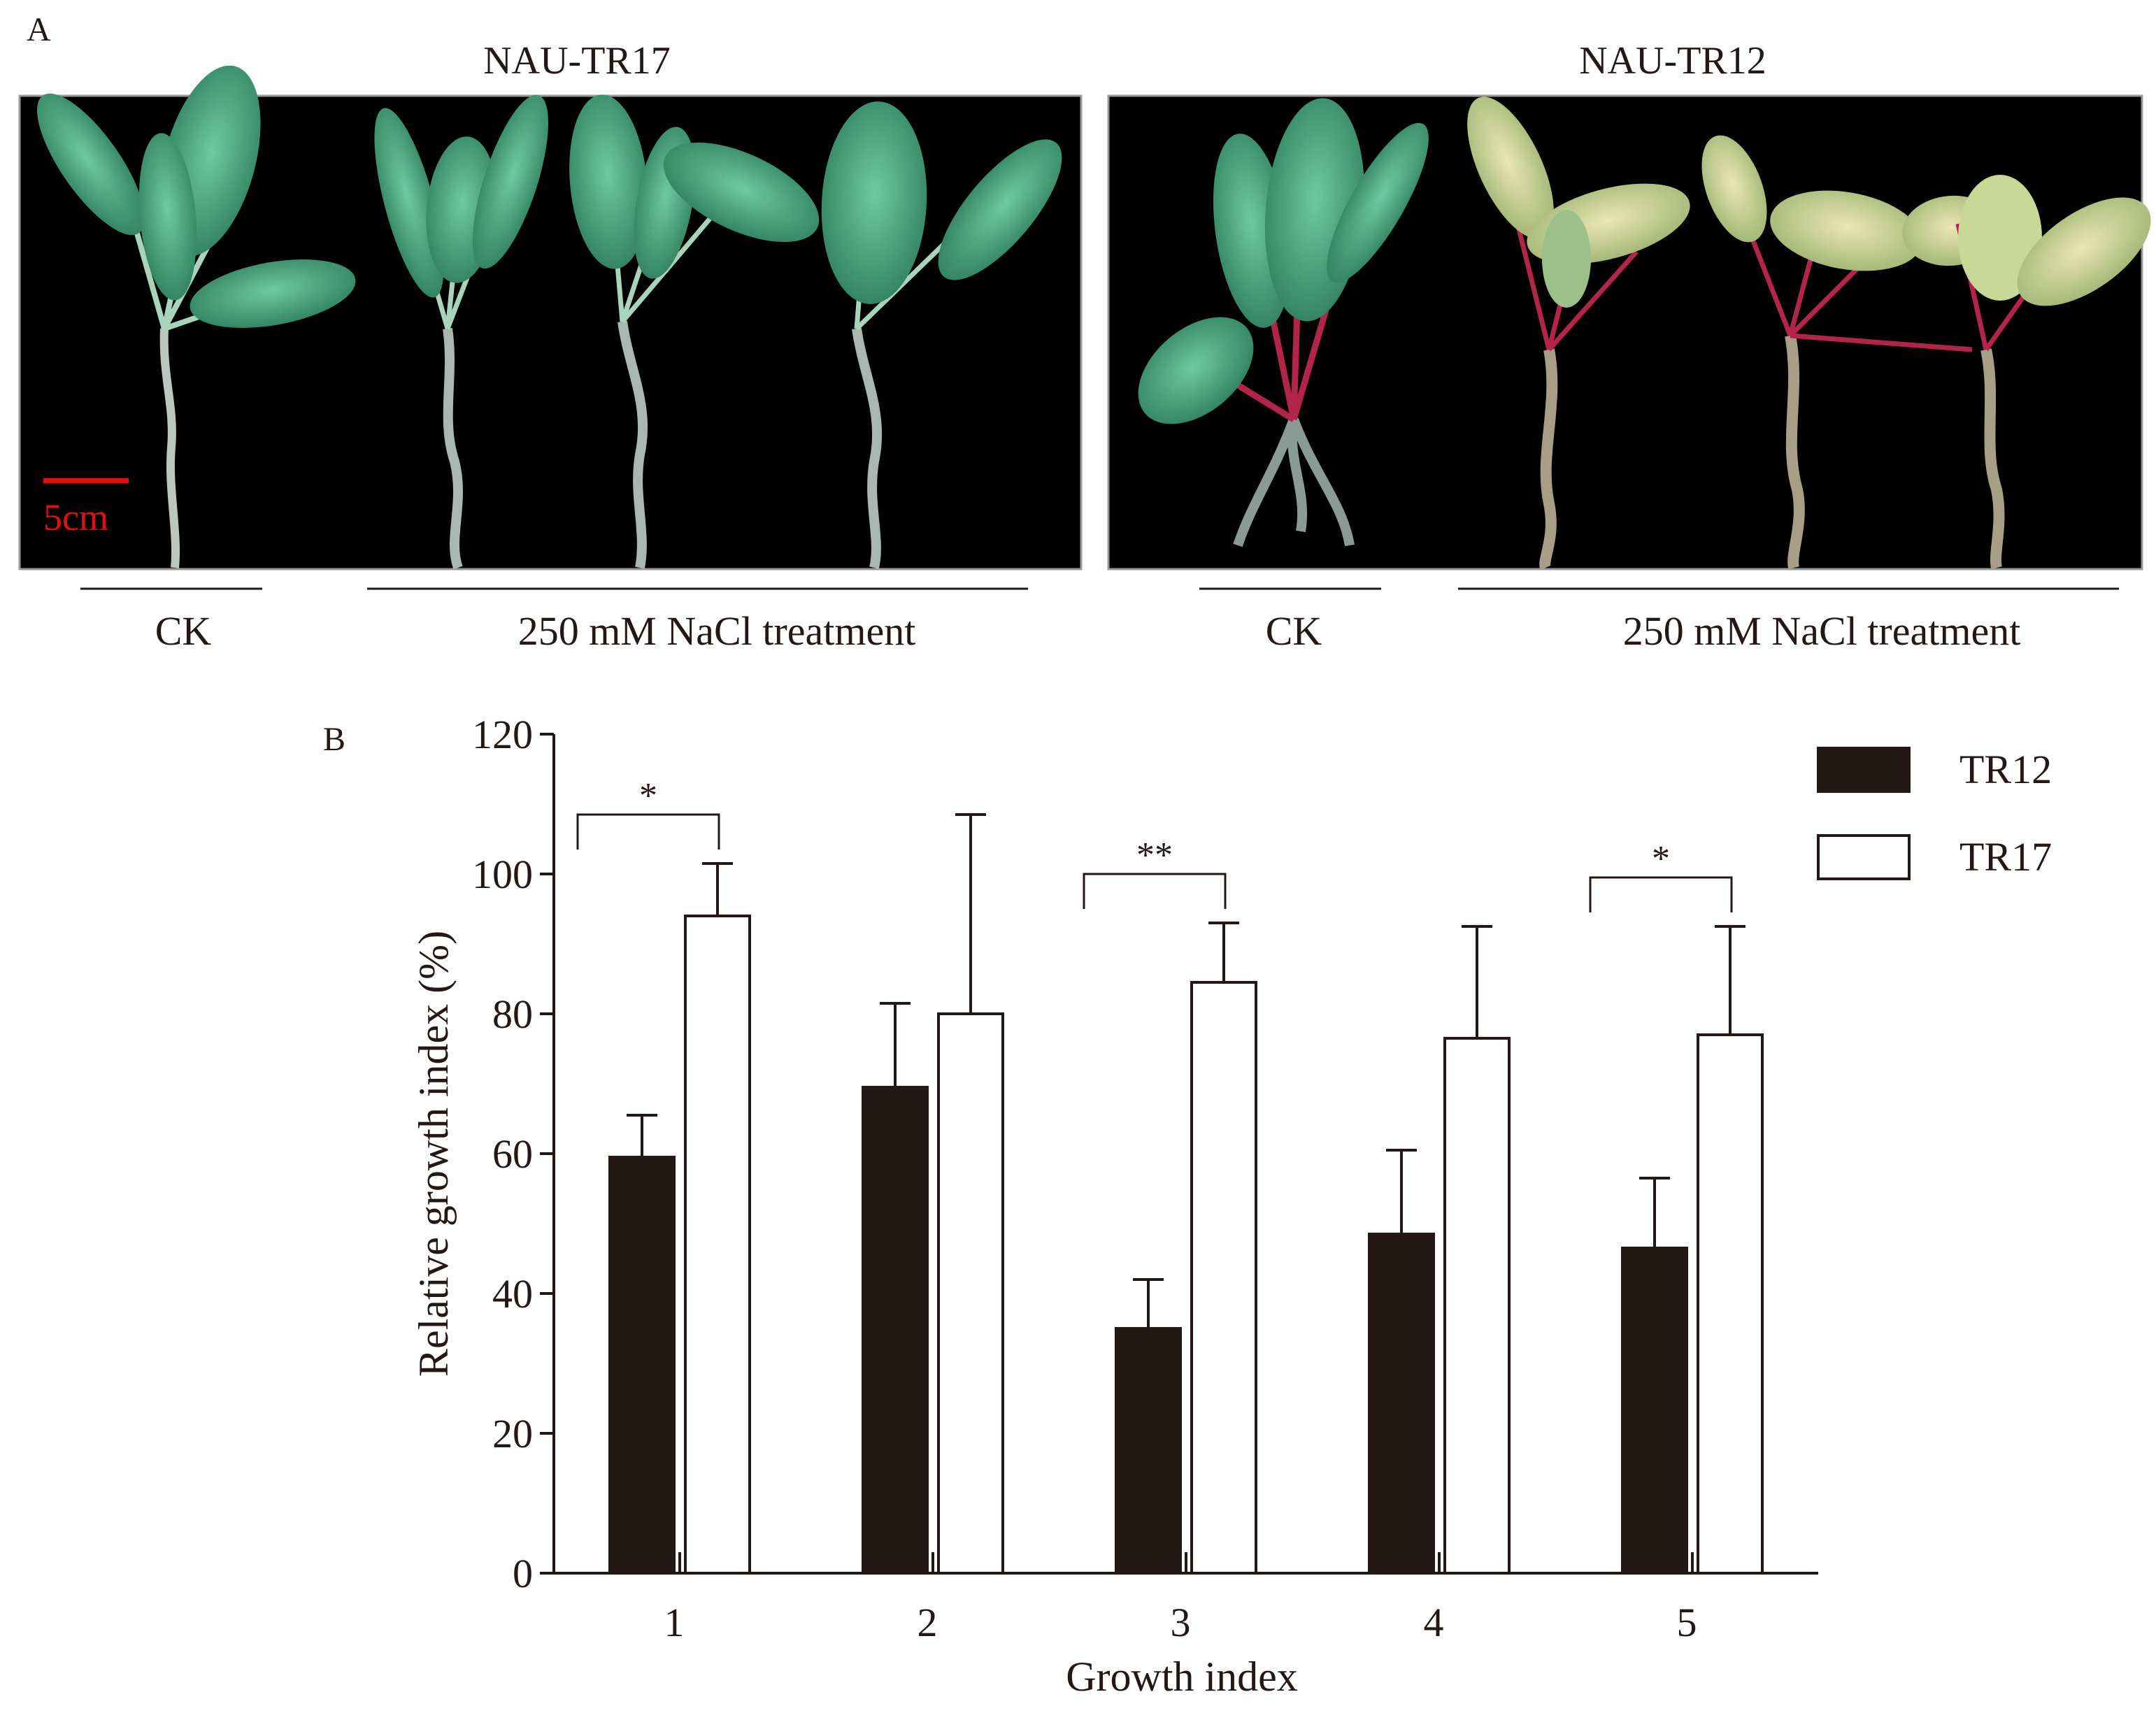  What do you see at coordinates (1822, 631) in the screenshot?
I see `group-label-tr12-treatment: 250 mM NaCl treatment` at bounding box center [1822, 631].